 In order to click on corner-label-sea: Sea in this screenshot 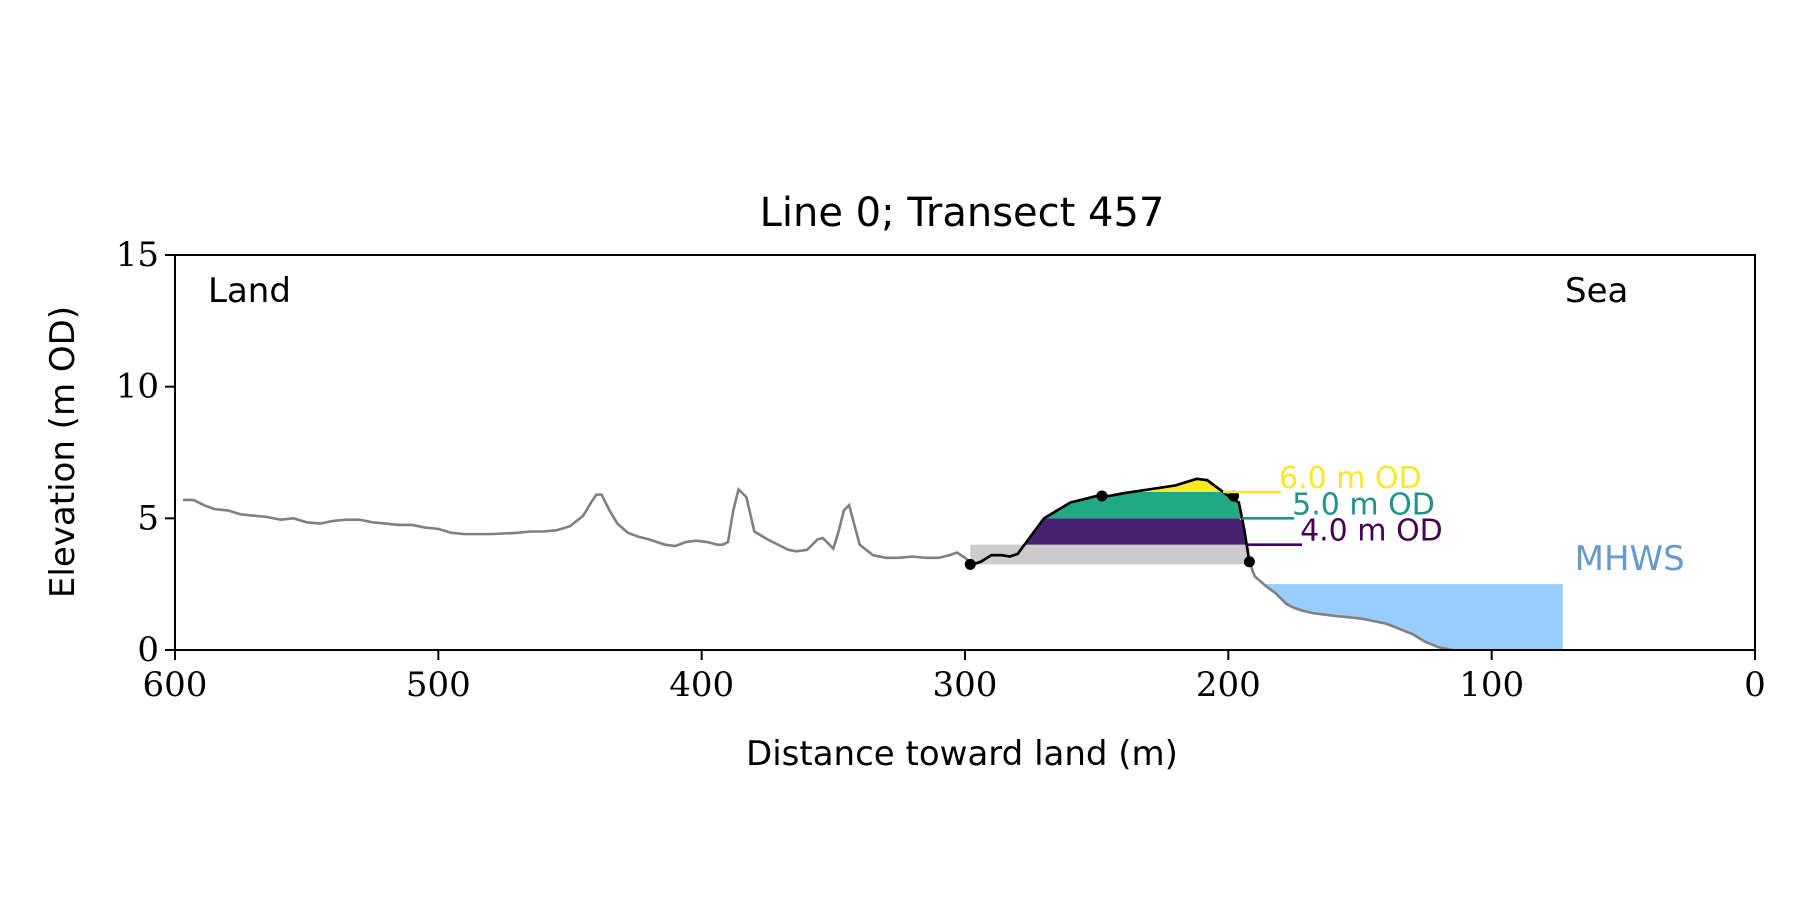, I will do `click(1596, 291)`.